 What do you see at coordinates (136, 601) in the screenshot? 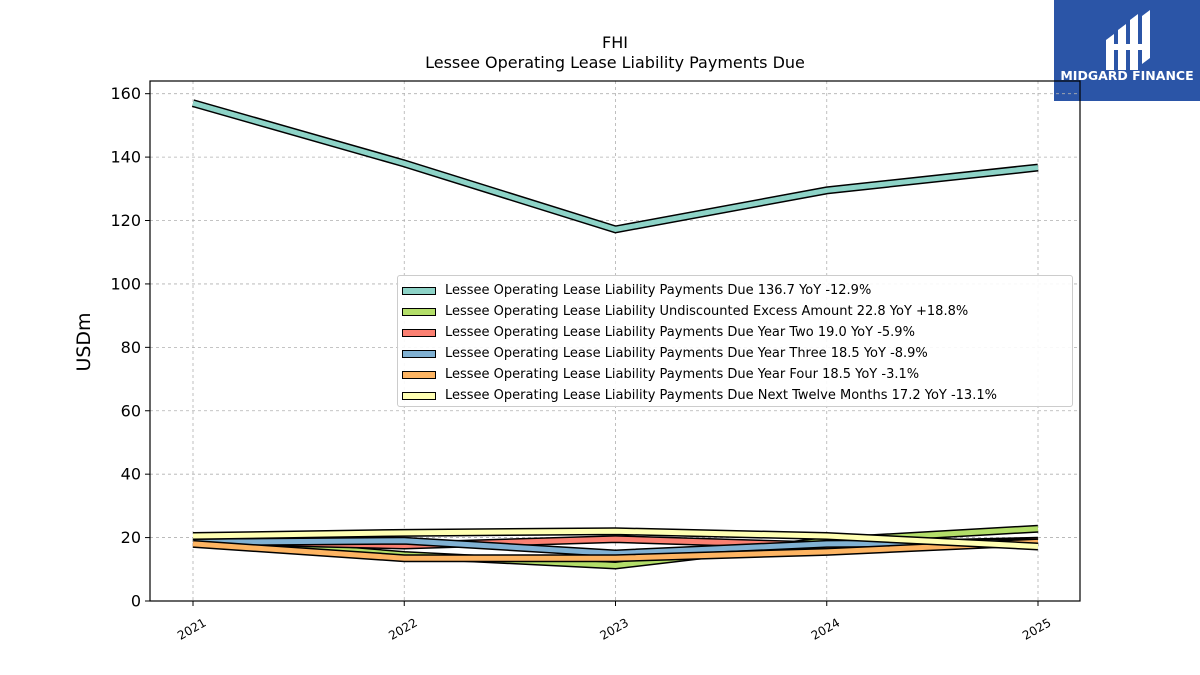
I see `y-tick-label: 0` at bounding box center [136, 601].